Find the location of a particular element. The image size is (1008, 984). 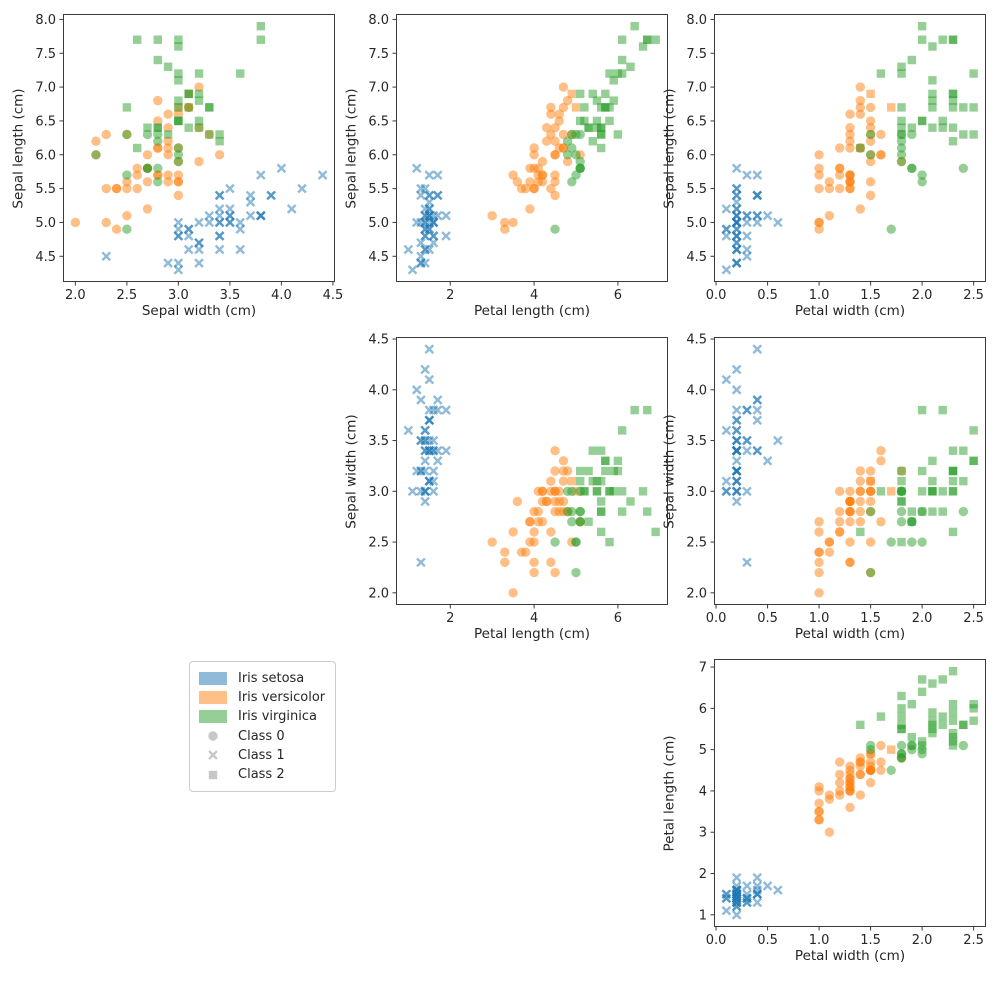

svg-text: 2.5 is located at coordinates (127, 295).